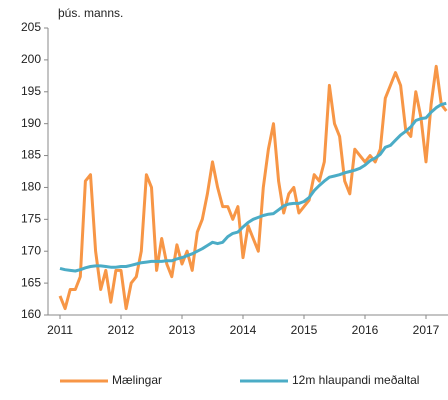  Describe the element at coordinates (31, 27) in the screenshot. I see `y-tick-label: 205` at that location.